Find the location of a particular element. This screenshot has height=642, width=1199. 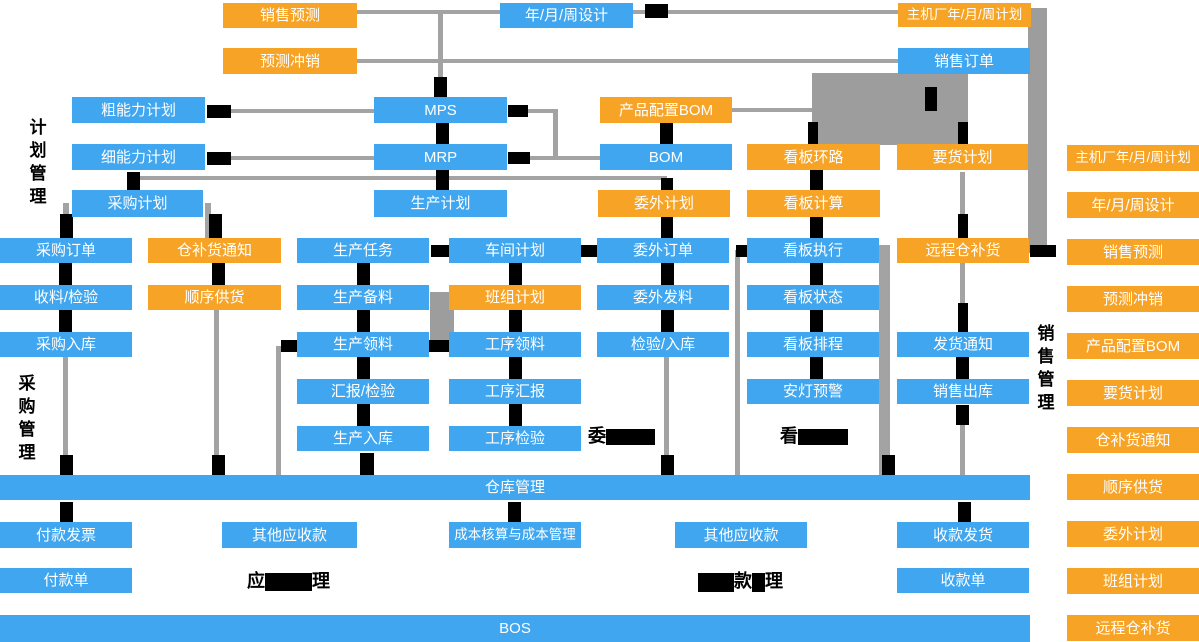

node-prod-task: 生产任务 is located at coordinates (363, 250).